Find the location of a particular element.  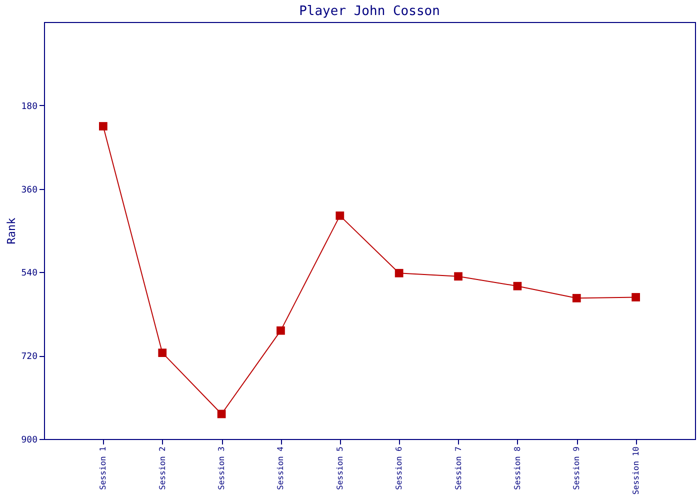

x-tick-label: Session 5 is located at coordinates (339, 468).